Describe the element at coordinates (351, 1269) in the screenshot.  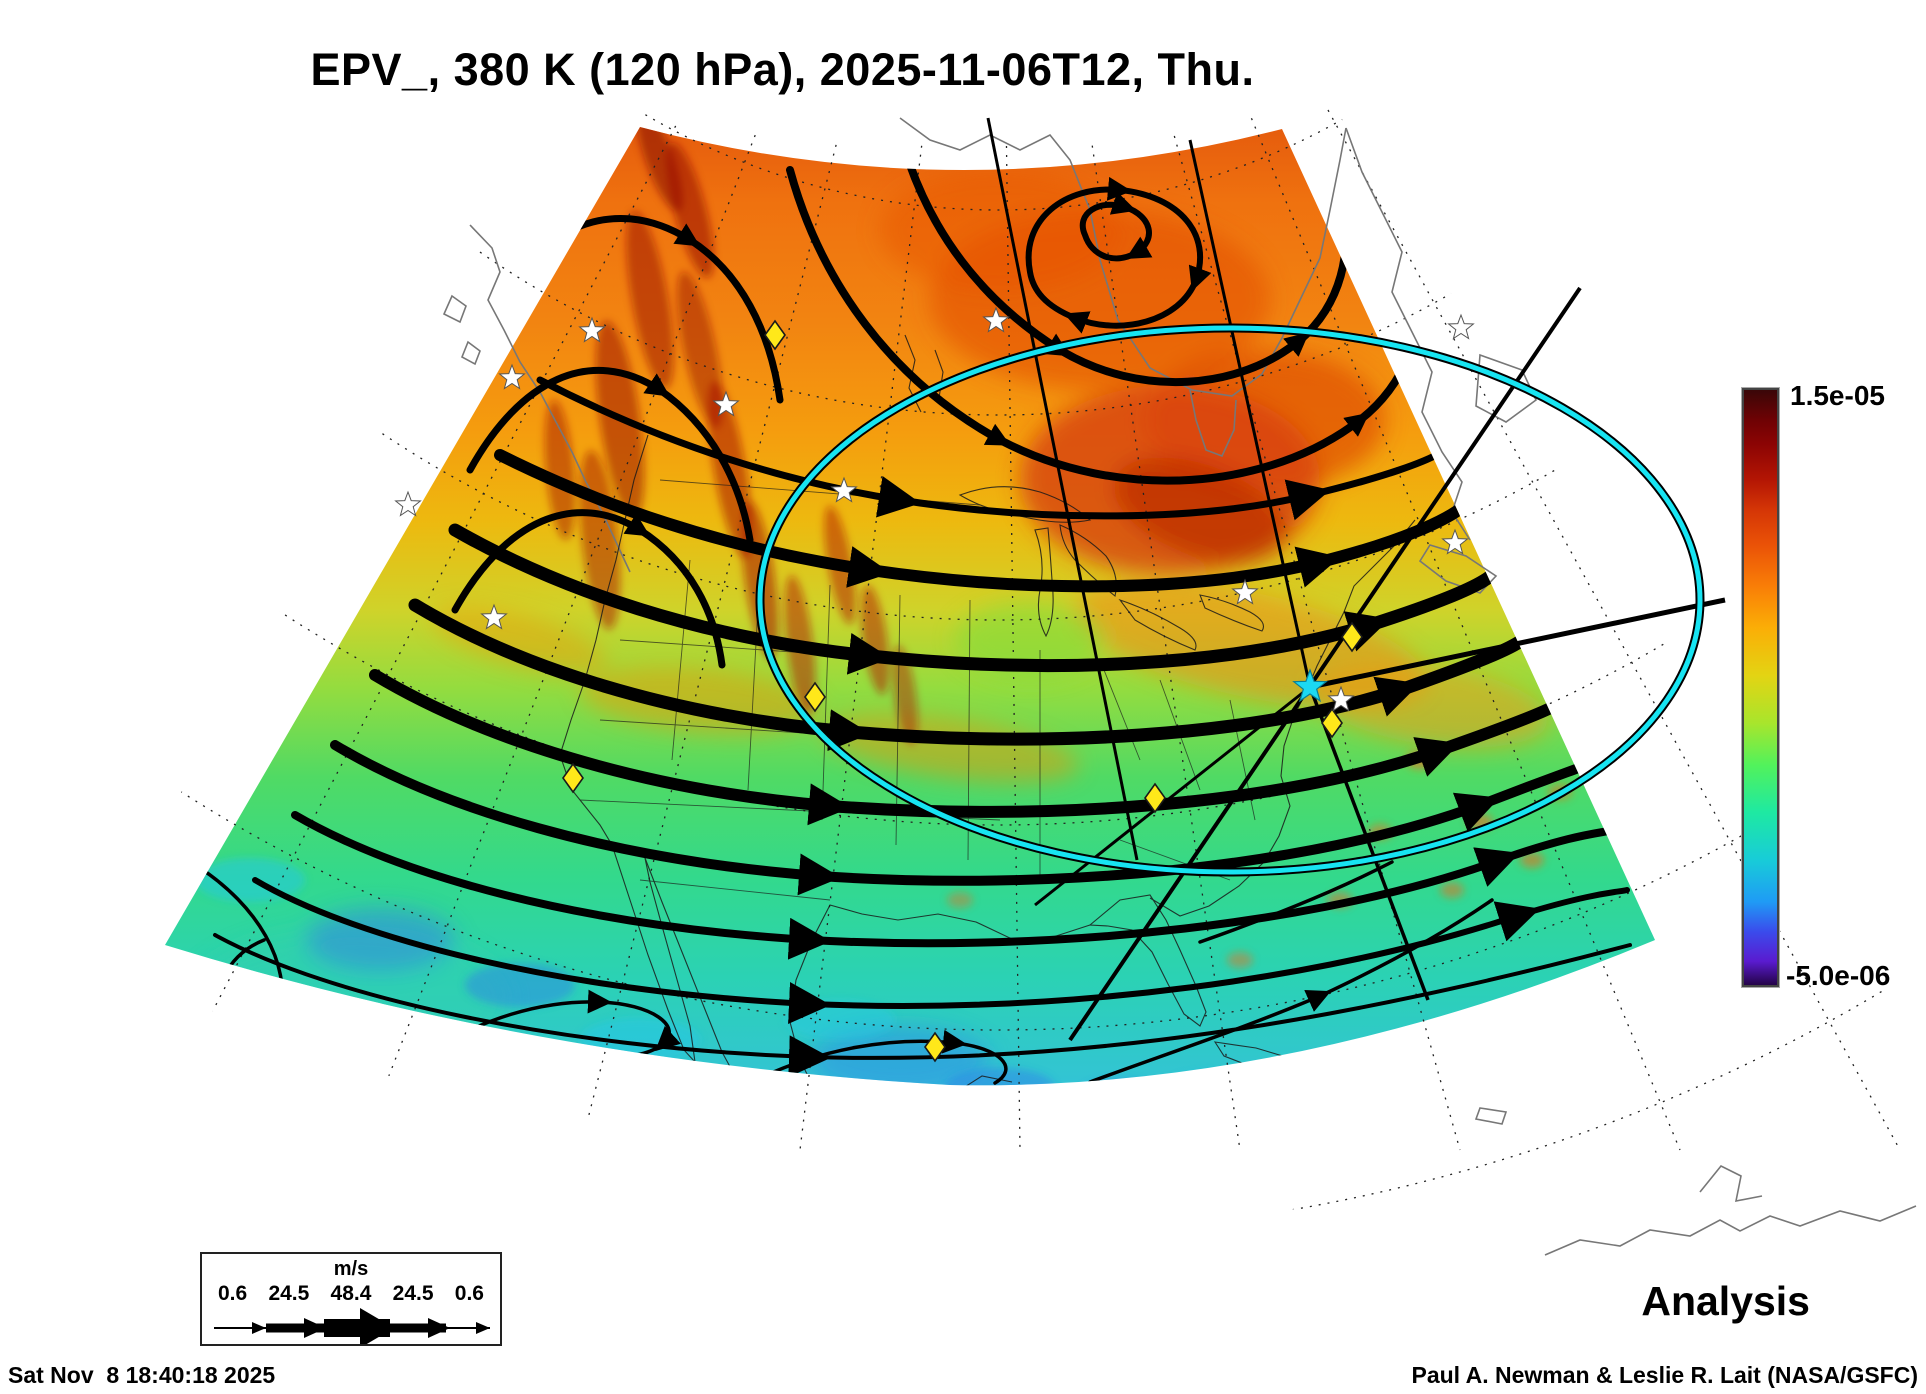
I see `wind-legend-units: m/s` at that location.